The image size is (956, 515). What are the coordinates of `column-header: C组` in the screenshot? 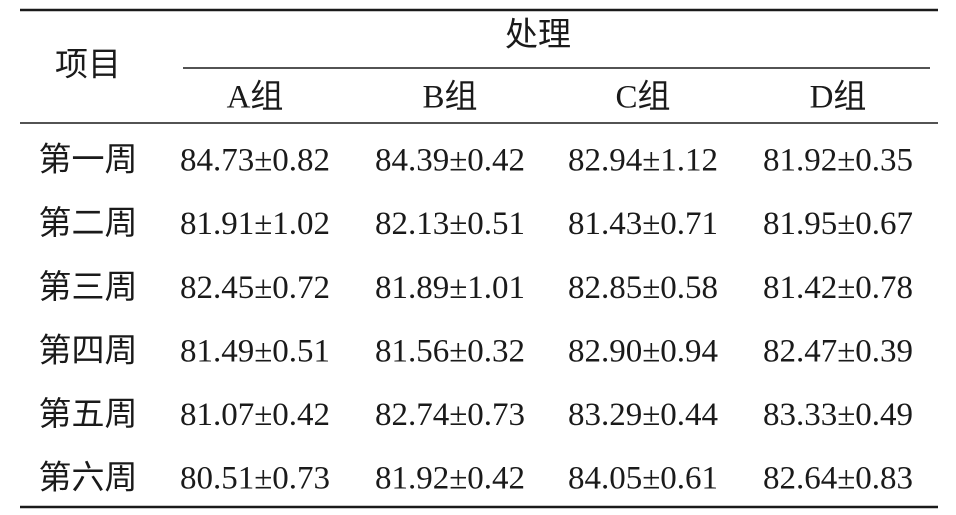 It's located at (642, 97).